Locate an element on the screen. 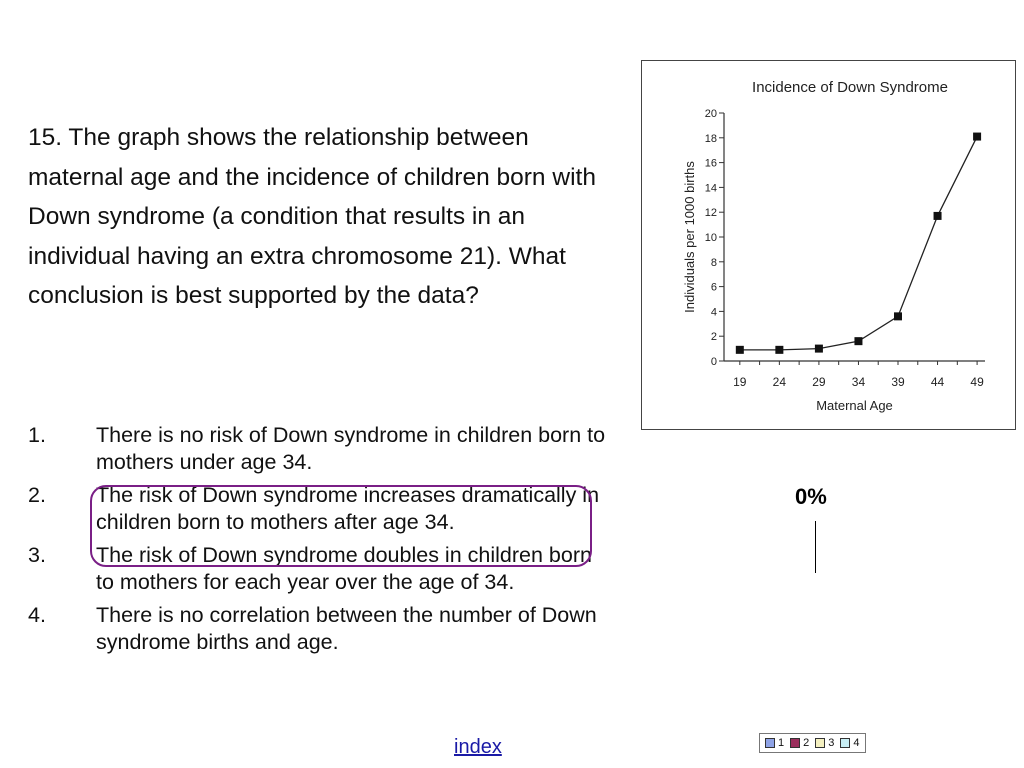 The width and height of the screenshot is (1024, 768). answer-number: 3. is located at coordinates (37, 555).